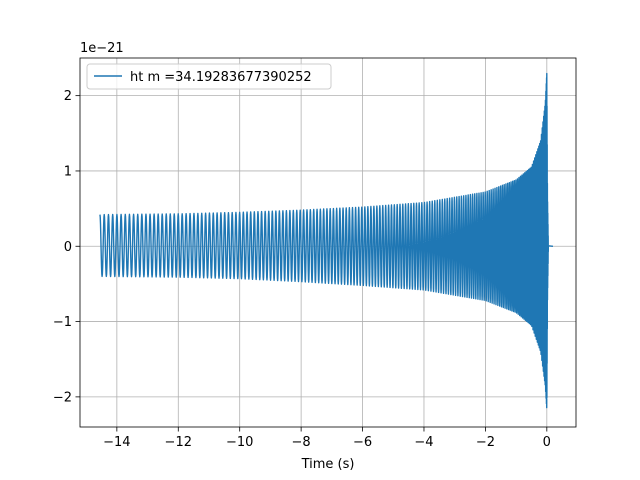 This screenshot has height=480, width=640. Describe the element at coordinates (68, 247) in the screenshot. I see `y-tick-label: 0` at that location.